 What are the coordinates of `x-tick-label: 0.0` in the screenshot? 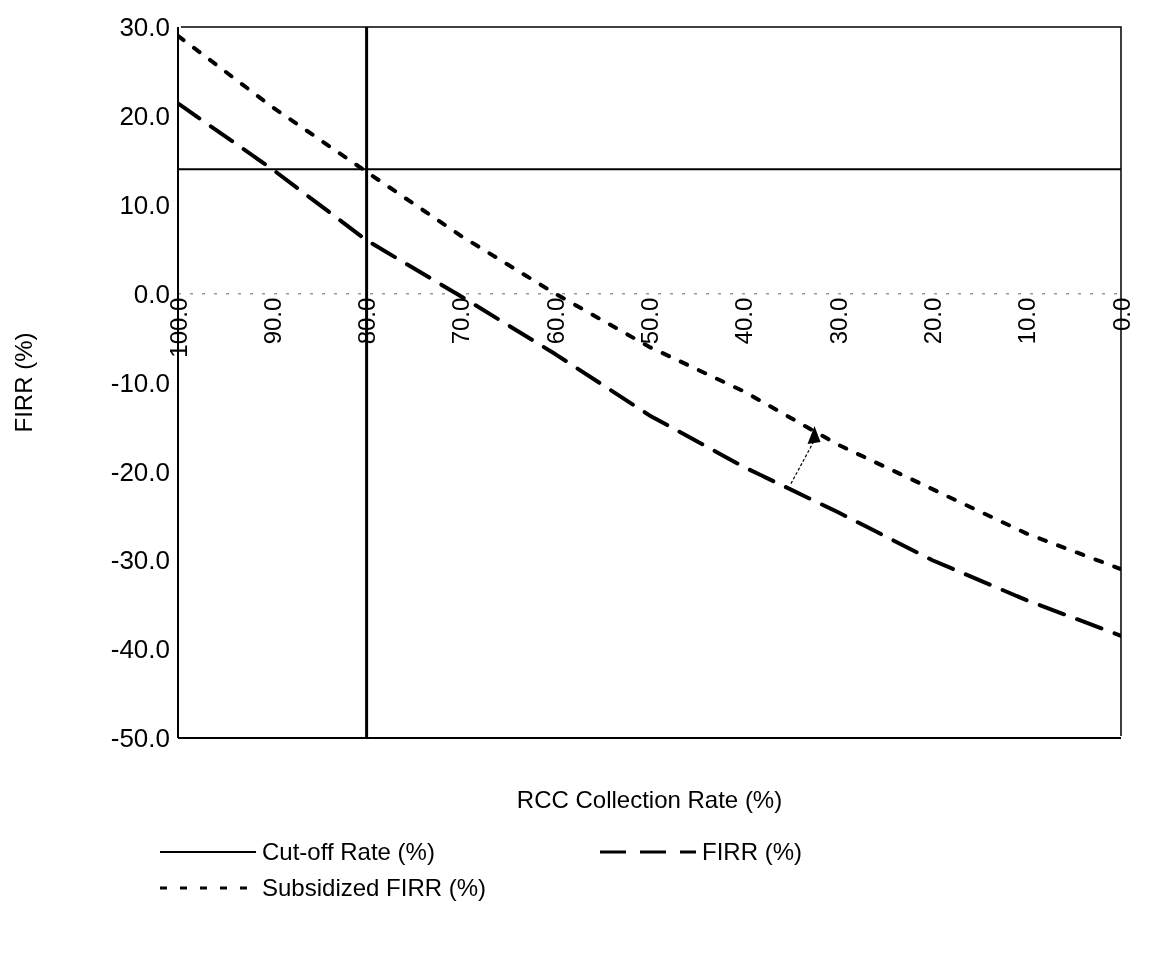 It's located at (1121, 314).